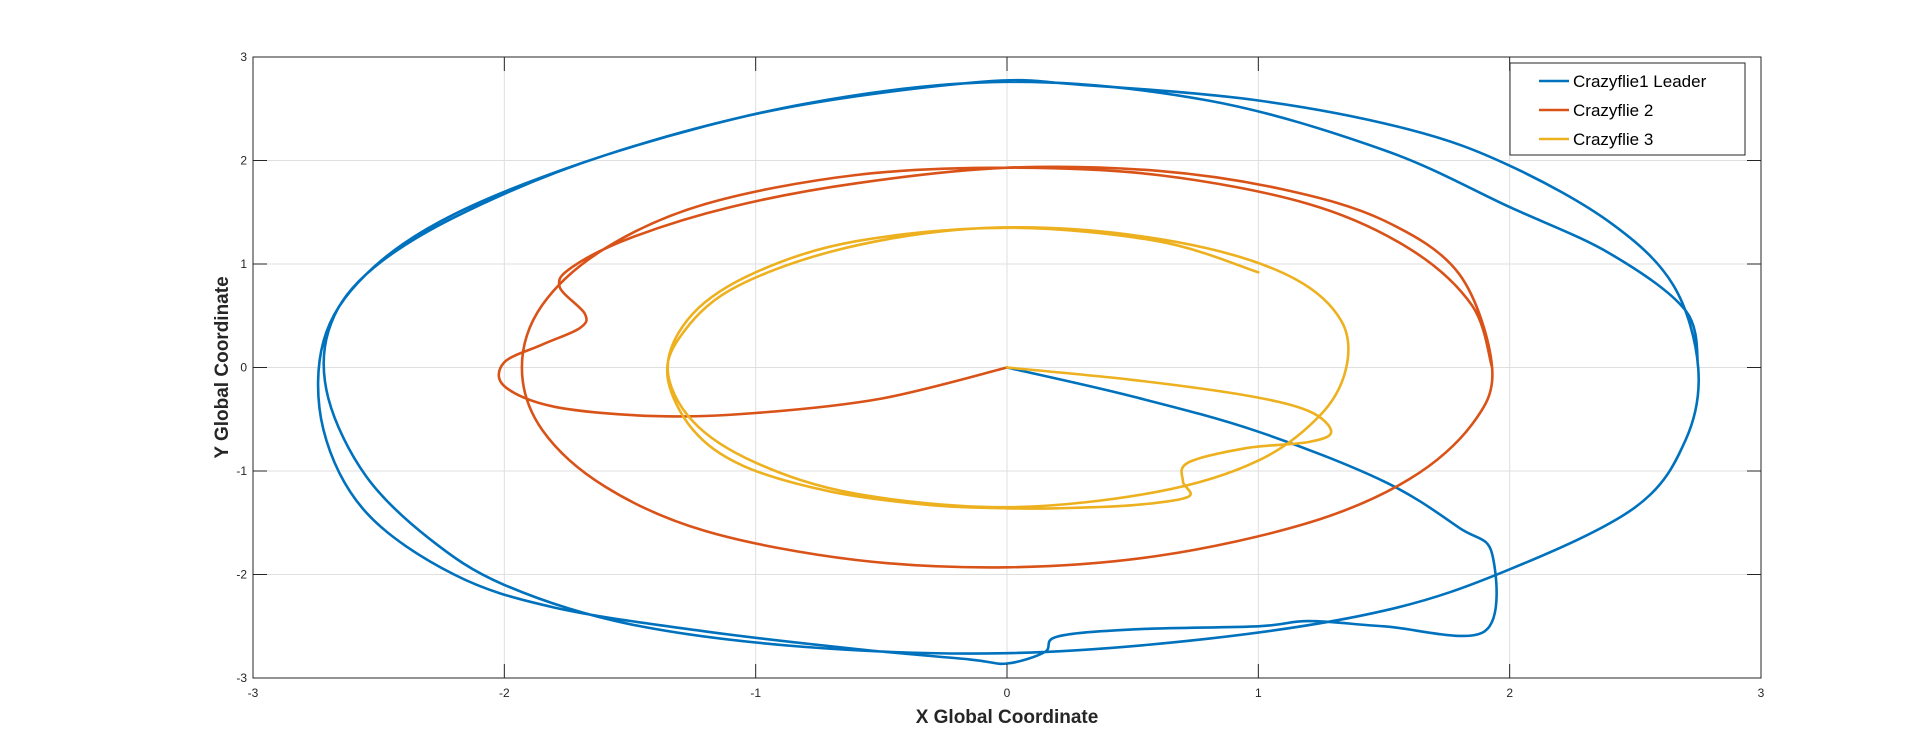 This screenshot has width=1920, height=753. I want to click on x-tick-label: 0, so click(1007, 693).